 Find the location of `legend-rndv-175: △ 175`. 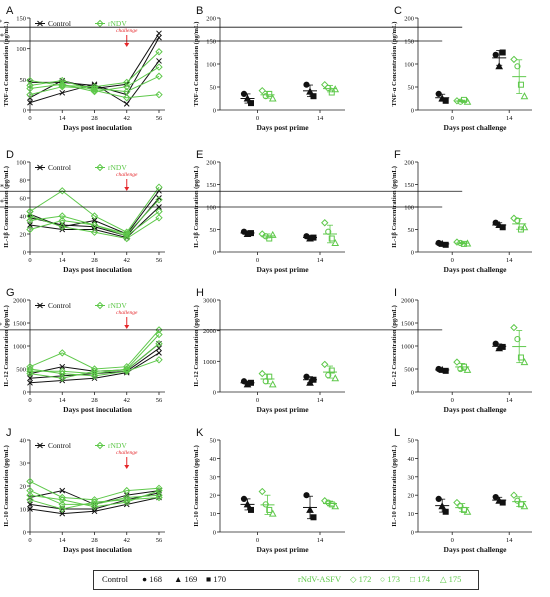

legend-rndv-175: △ 175 is located at coordinates (451, 579).